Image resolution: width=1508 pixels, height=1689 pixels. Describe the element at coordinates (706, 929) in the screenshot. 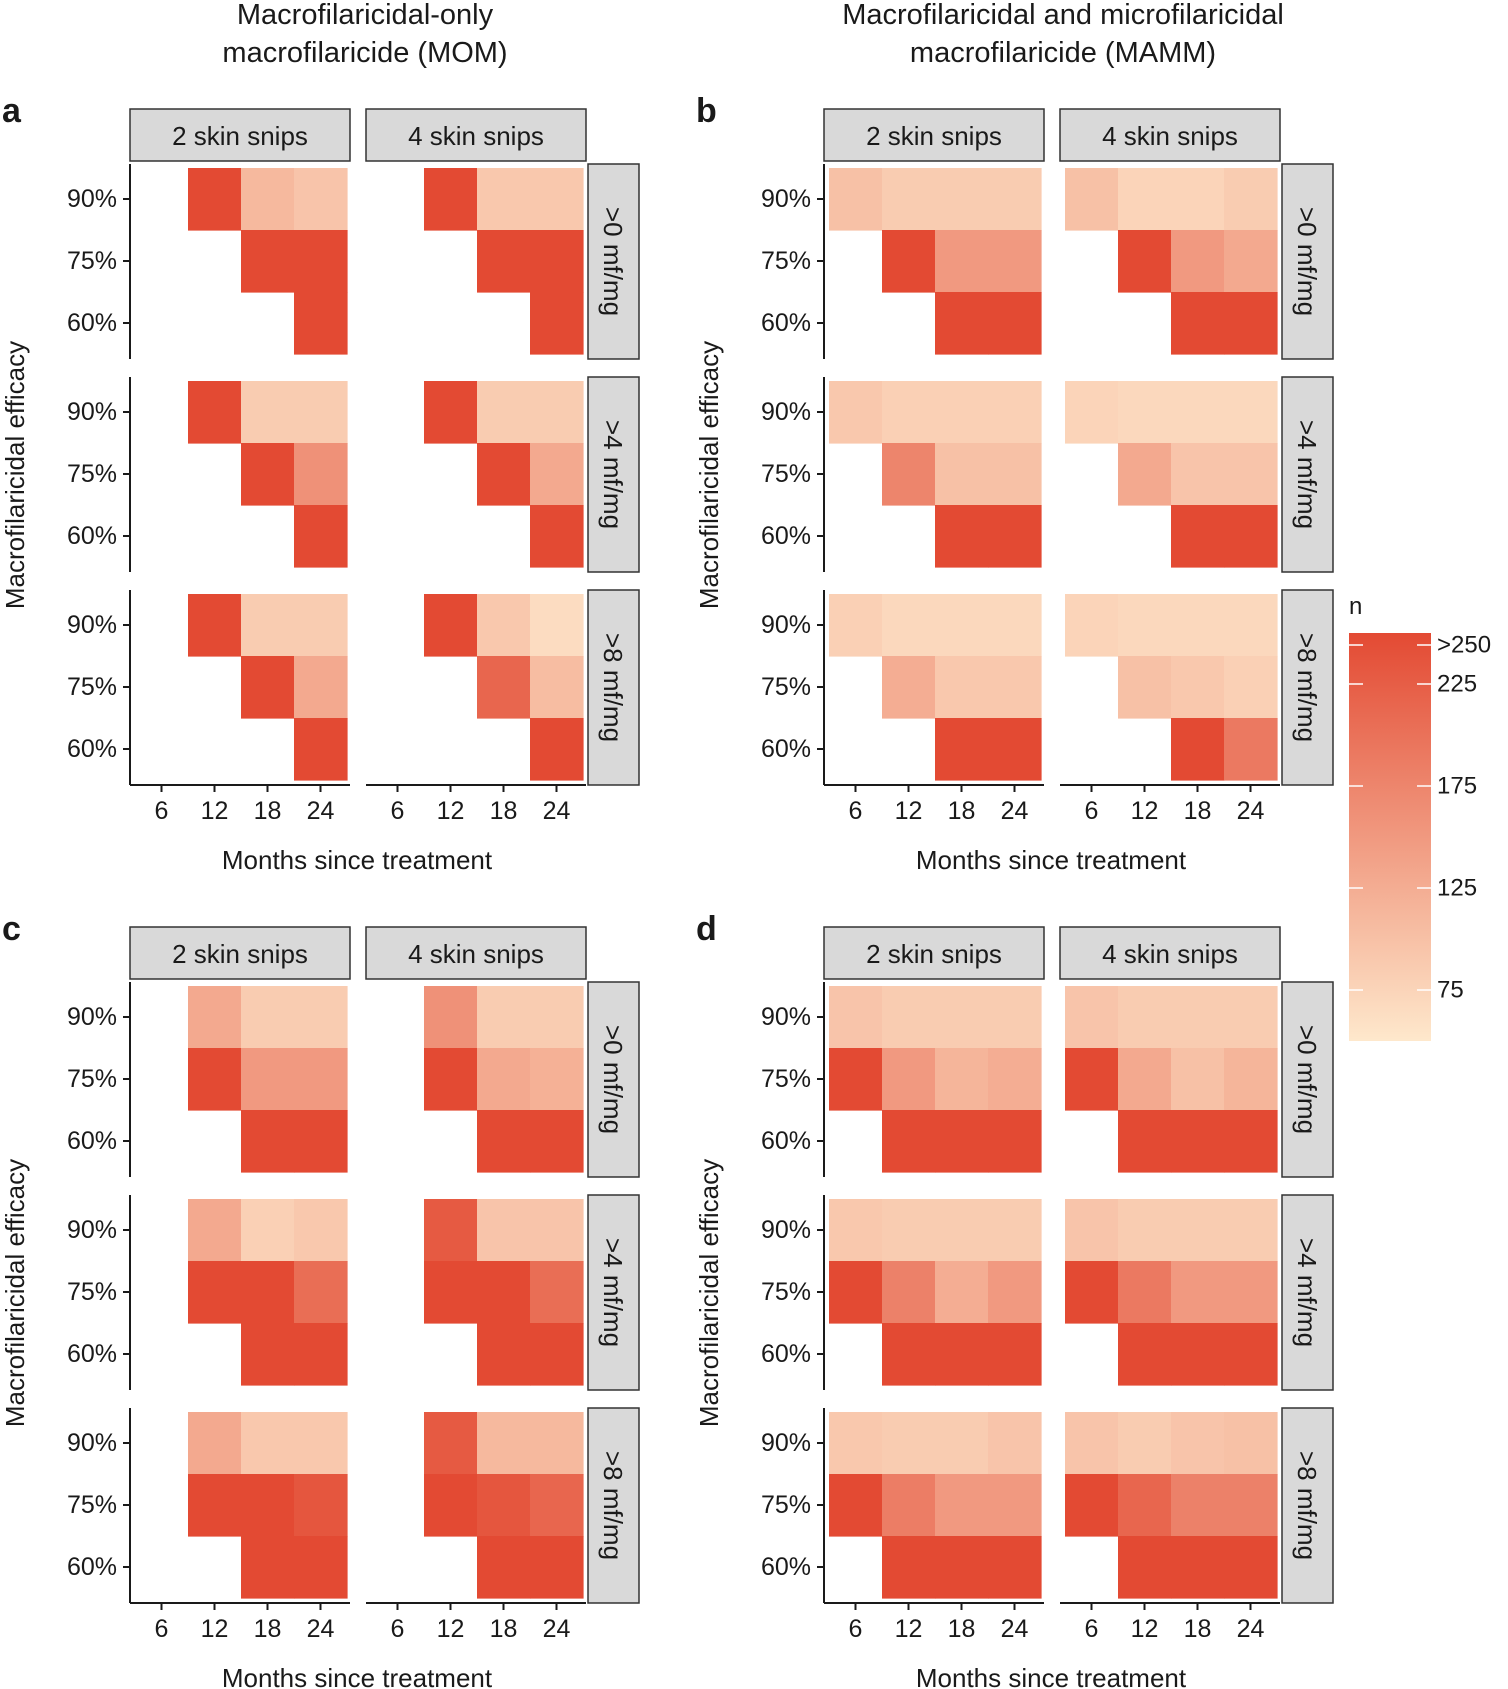

I see `panel-label-d: d` at that location.